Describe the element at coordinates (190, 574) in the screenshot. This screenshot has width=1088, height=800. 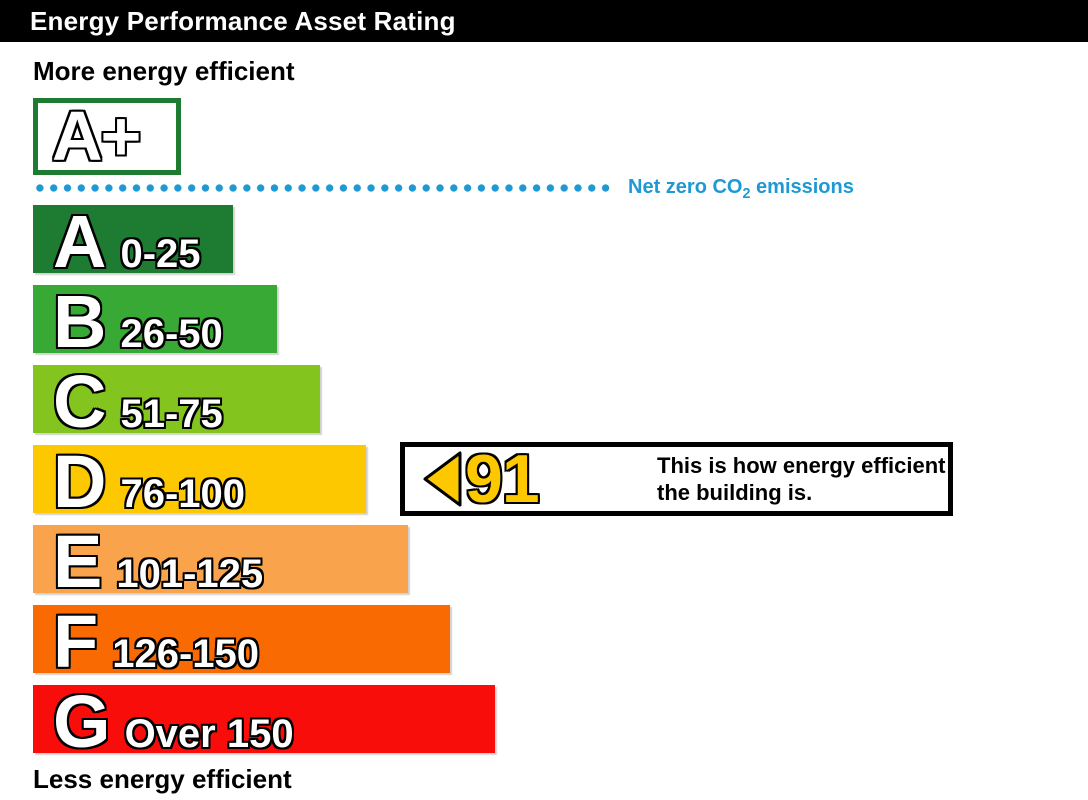
I see `band-e-range: 101-125` at that location.